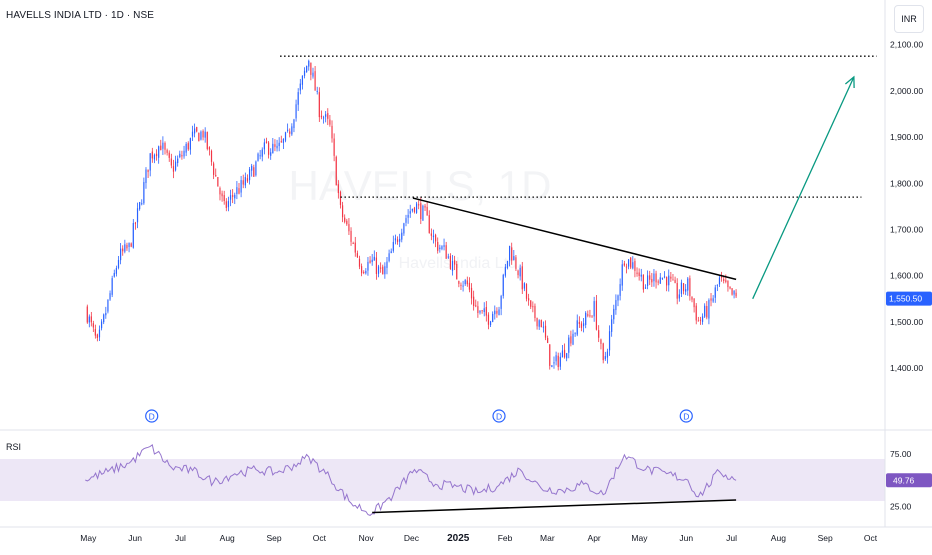  What do you see at coordinates (574, 239) in the screenshot?
I see `descending-trendline` at bounding box center [574, 239].